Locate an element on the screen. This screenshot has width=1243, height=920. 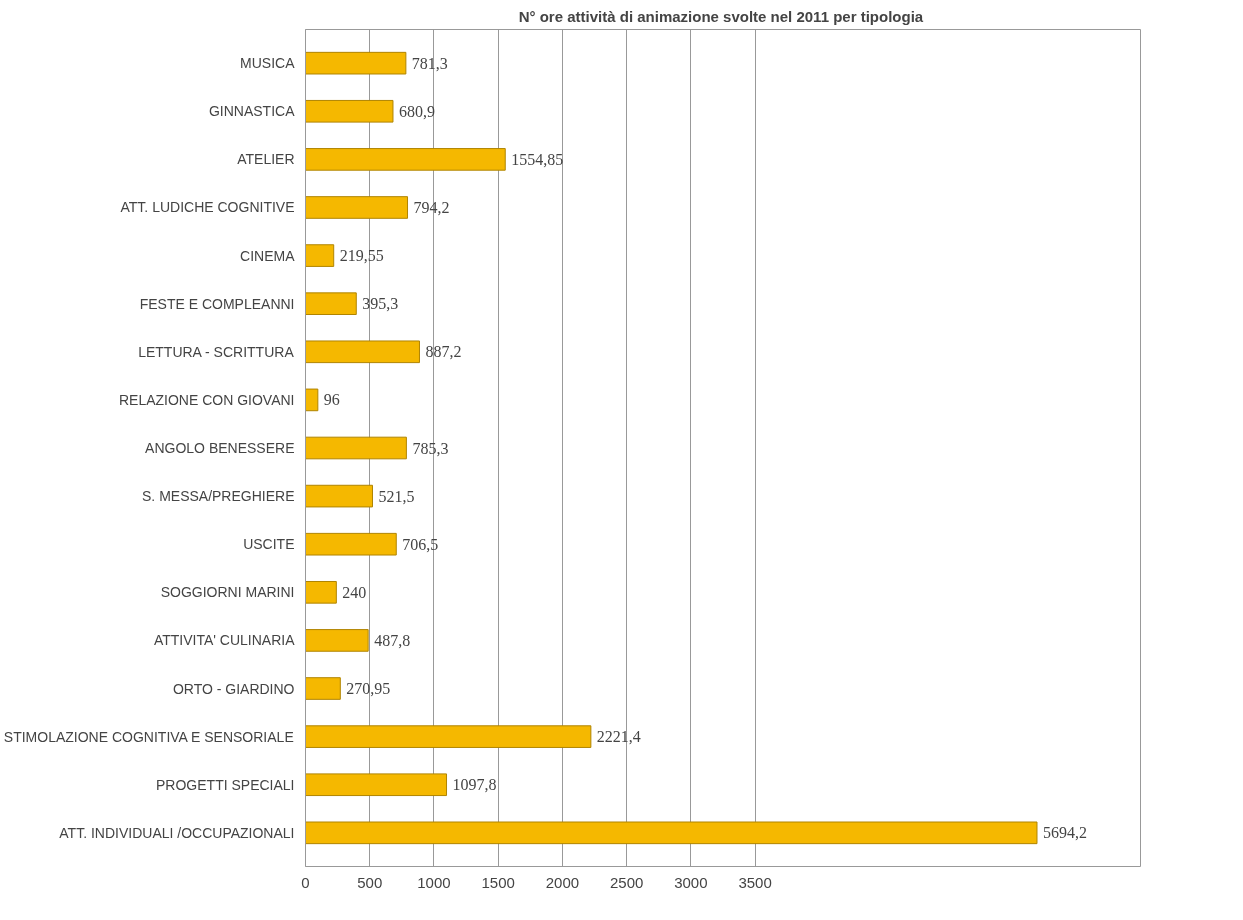
data-label: 1554,85 is located at coordinates (537, 159).